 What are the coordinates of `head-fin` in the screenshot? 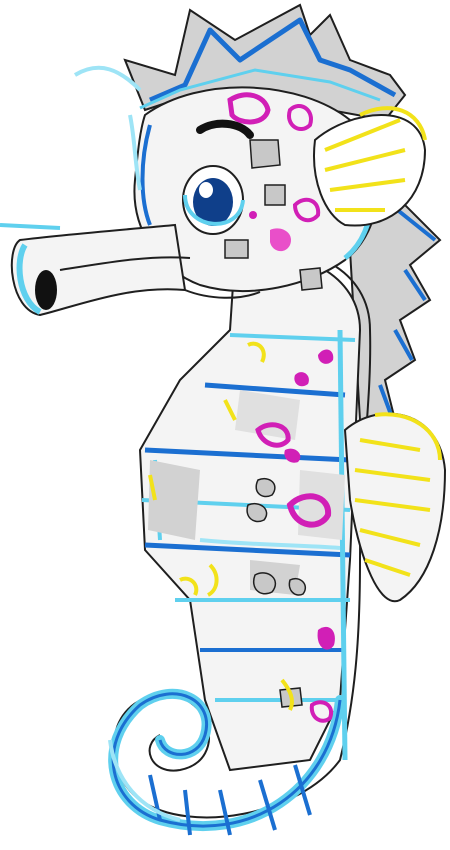 It's located at (370, 166).